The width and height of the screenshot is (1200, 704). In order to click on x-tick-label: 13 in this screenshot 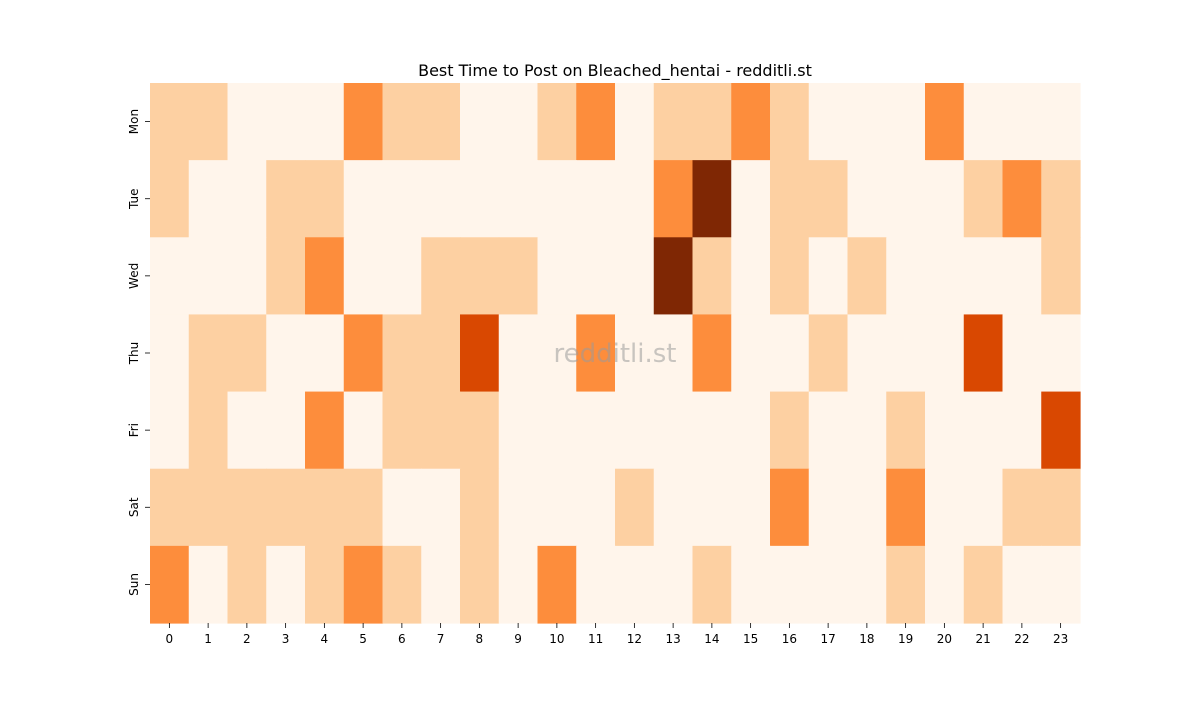, I will do `click(672, 639)`.